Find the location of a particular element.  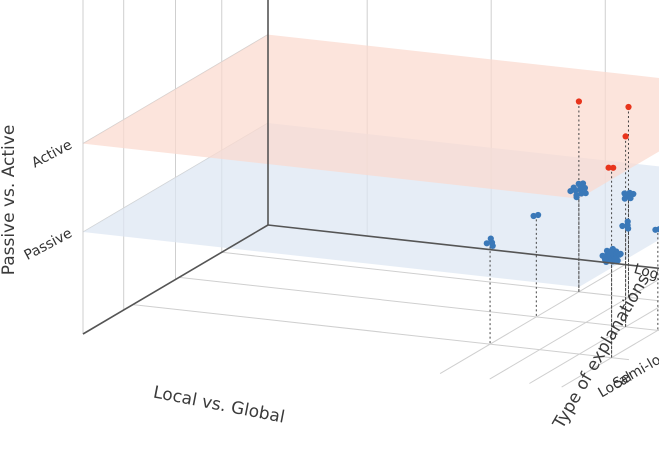

grid-line-floor-x2 is located at coordinates (440, 276).